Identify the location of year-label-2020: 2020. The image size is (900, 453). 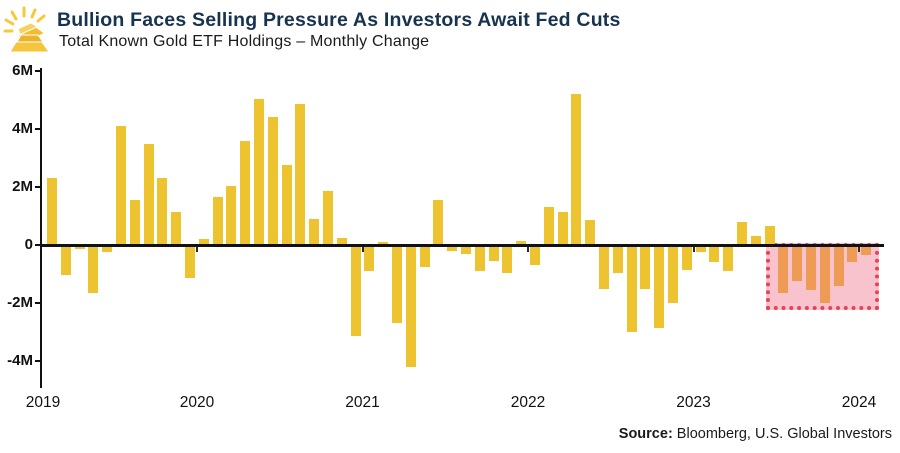
(197, 402).